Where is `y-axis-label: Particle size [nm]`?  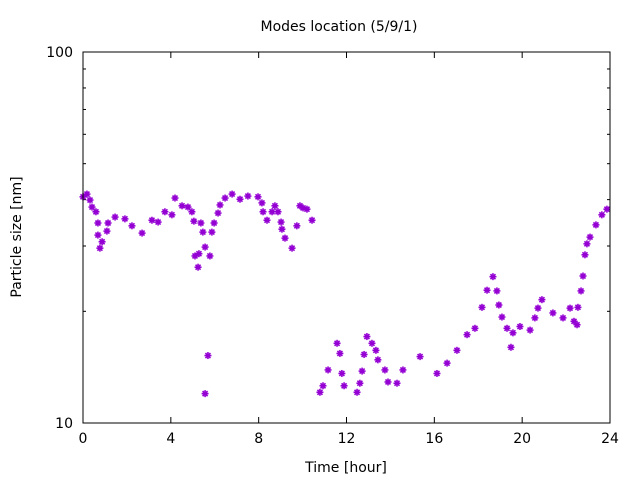 y-axis-label: Particle size [nm] is located at coordinates (17, 236).